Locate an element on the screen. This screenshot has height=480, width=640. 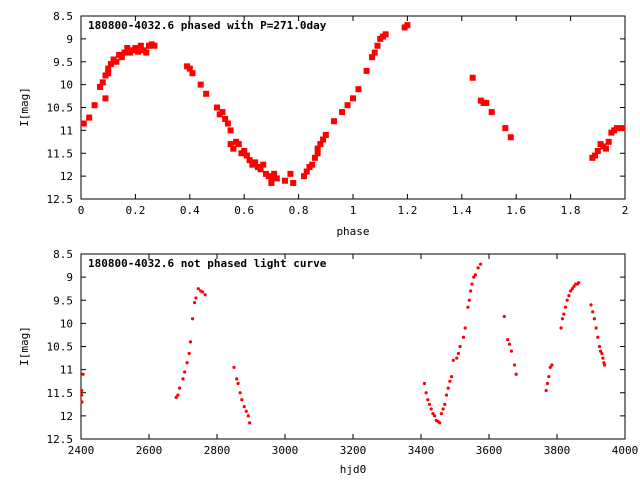
y-tick-label: 12.5 is located at coordinates (60, 439).